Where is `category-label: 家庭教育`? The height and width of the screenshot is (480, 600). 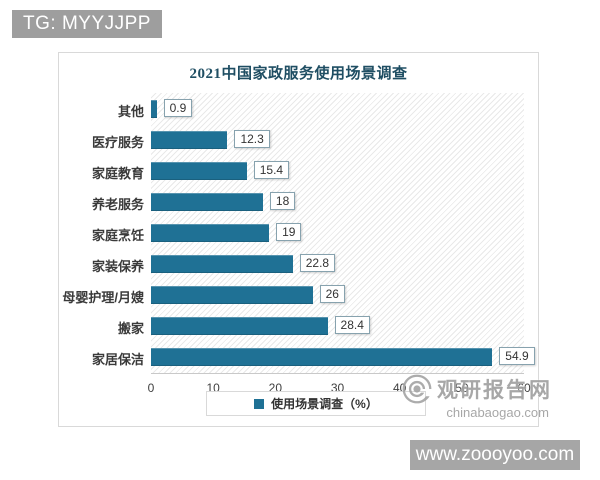 category-label: 家庭教育 is located at coordinates (117, 173).